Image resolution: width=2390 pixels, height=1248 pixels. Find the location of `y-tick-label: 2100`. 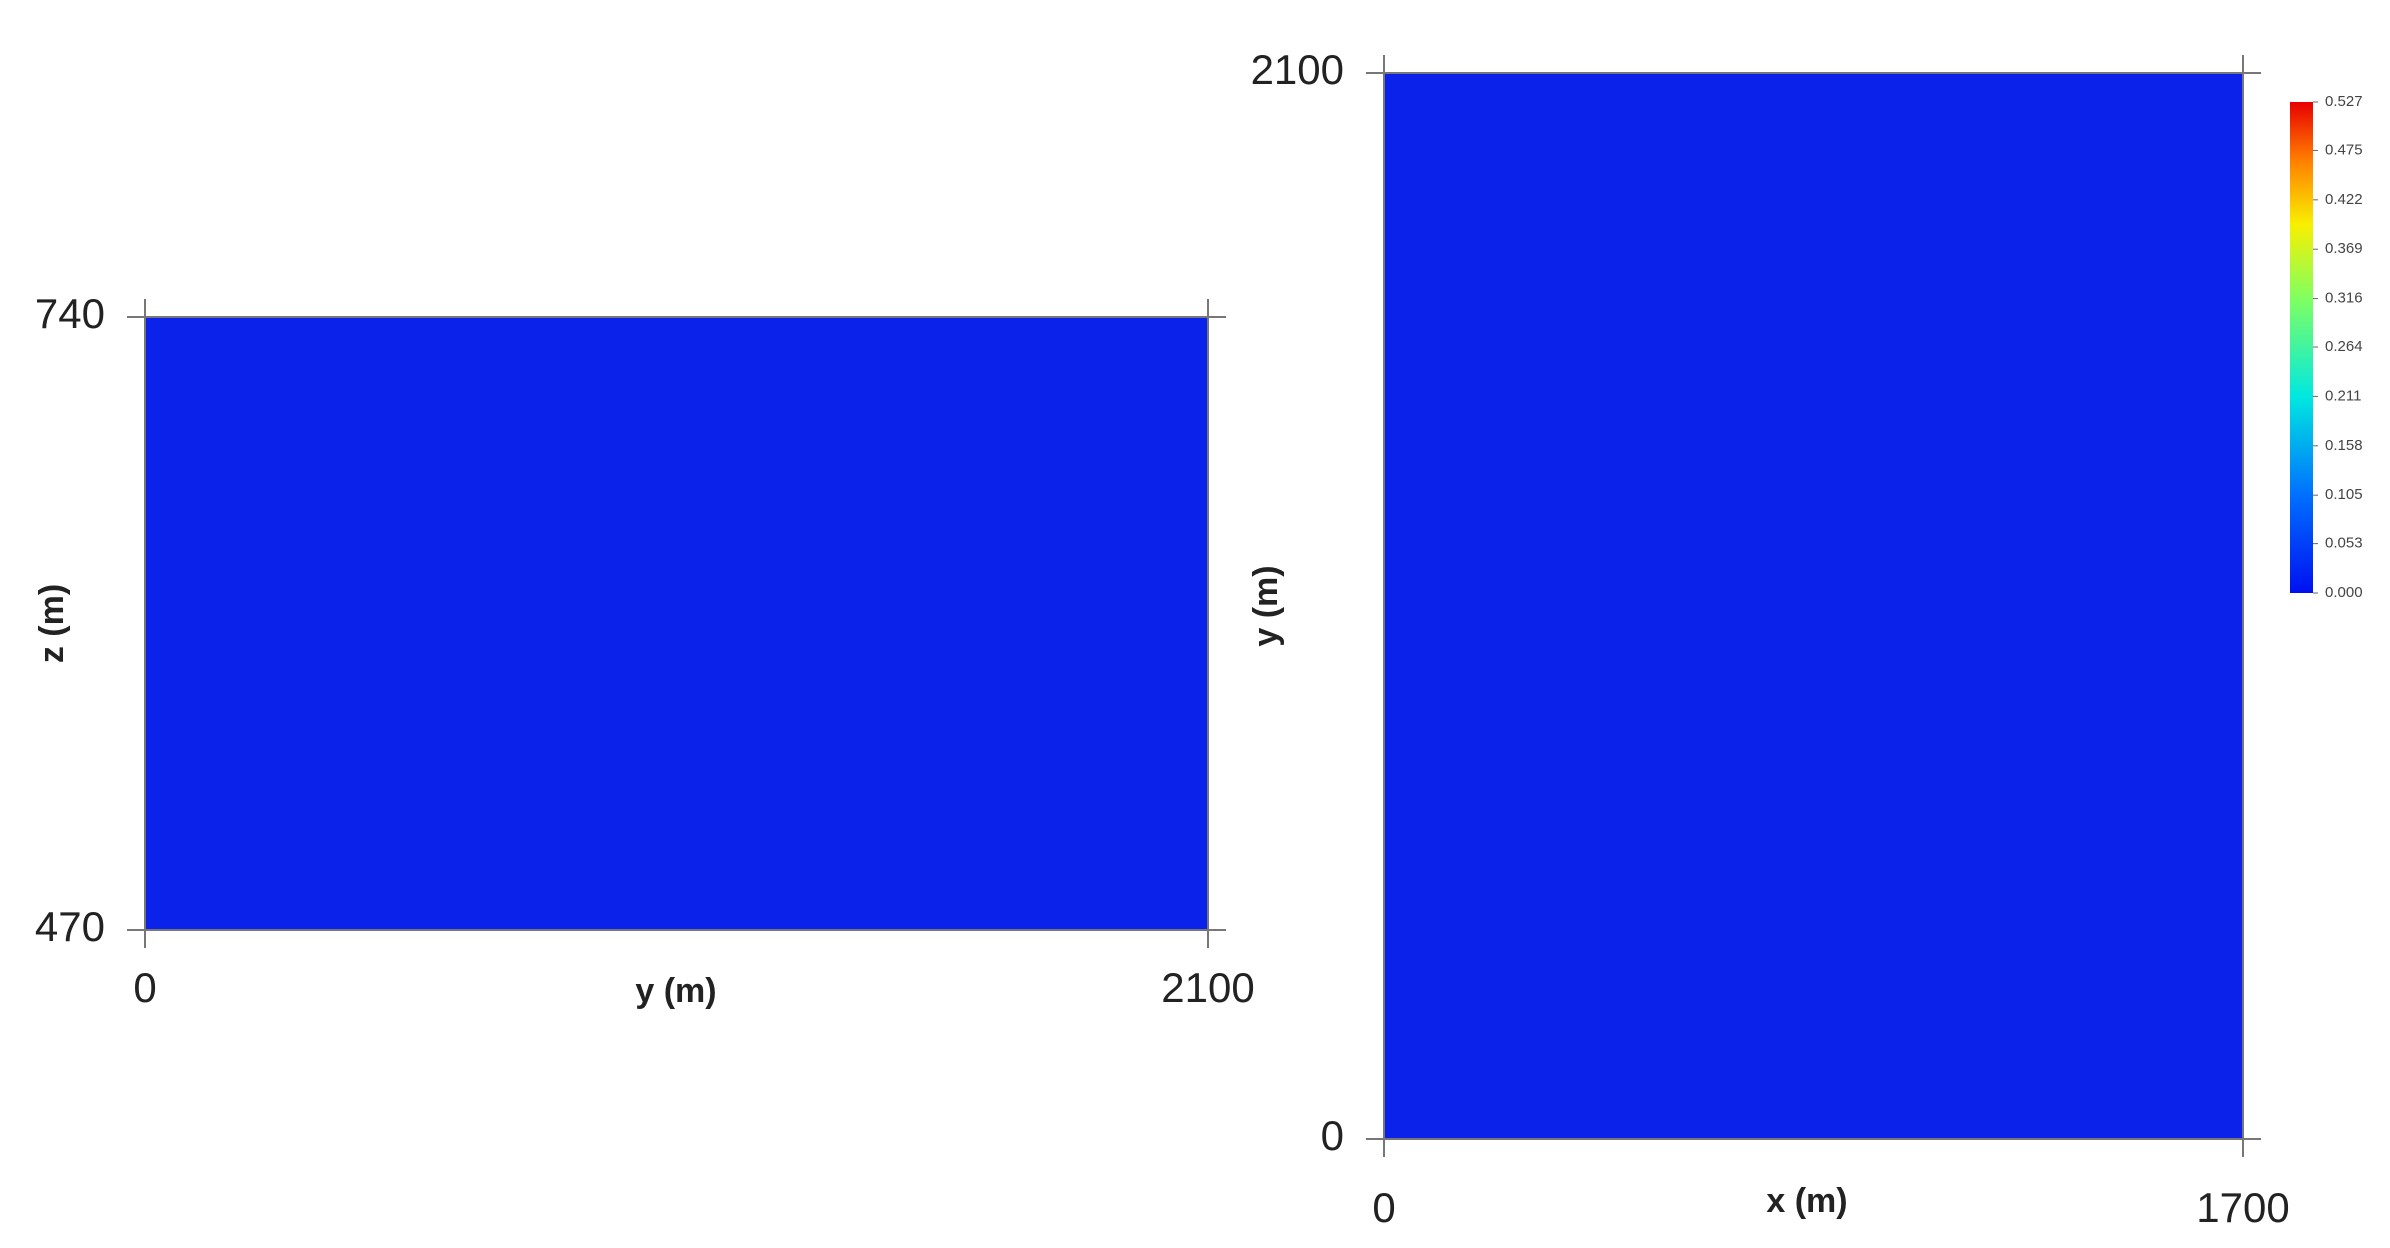

y-tick-label: 2100 is located at coordinates (1297, 69).